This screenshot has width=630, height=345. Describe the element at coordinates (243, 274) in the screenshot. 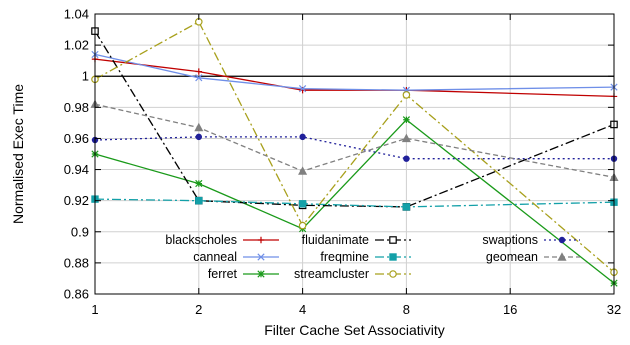

I see `legend-item-ferret: ferret` at that location.